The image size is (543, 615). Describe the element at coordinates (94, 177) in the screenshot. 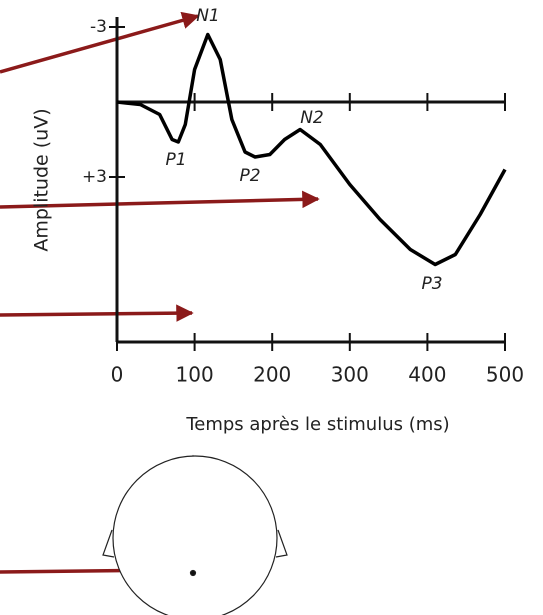

I see `y-tick-label: +3` at that location.